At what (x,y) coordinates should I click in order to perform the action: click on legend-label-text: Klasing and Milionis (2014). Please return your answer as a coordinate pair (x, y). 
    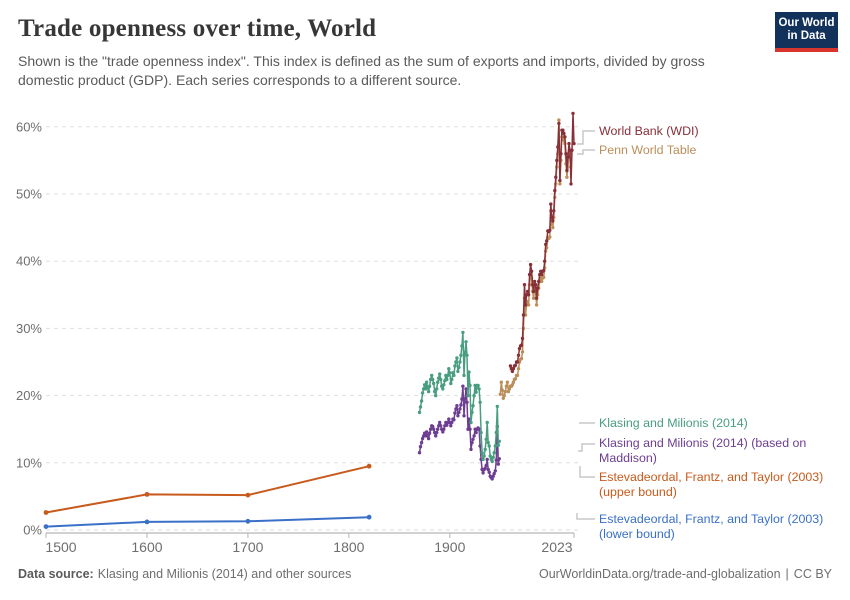
    Looking at the image, I should click on (673, 423).